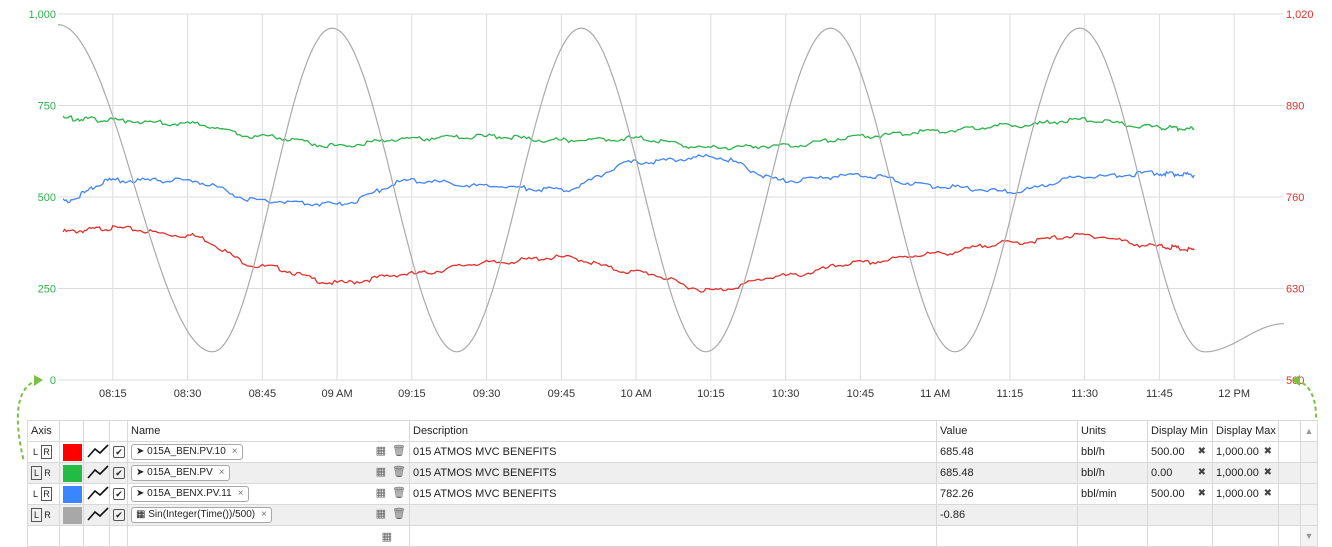  What do you see at coordinates (268, 452) in the screenshot?
I see `name-cell: ➤ 015A_BEN.PV.10 × 🗑 ▦` at bounding box center [268, 452].